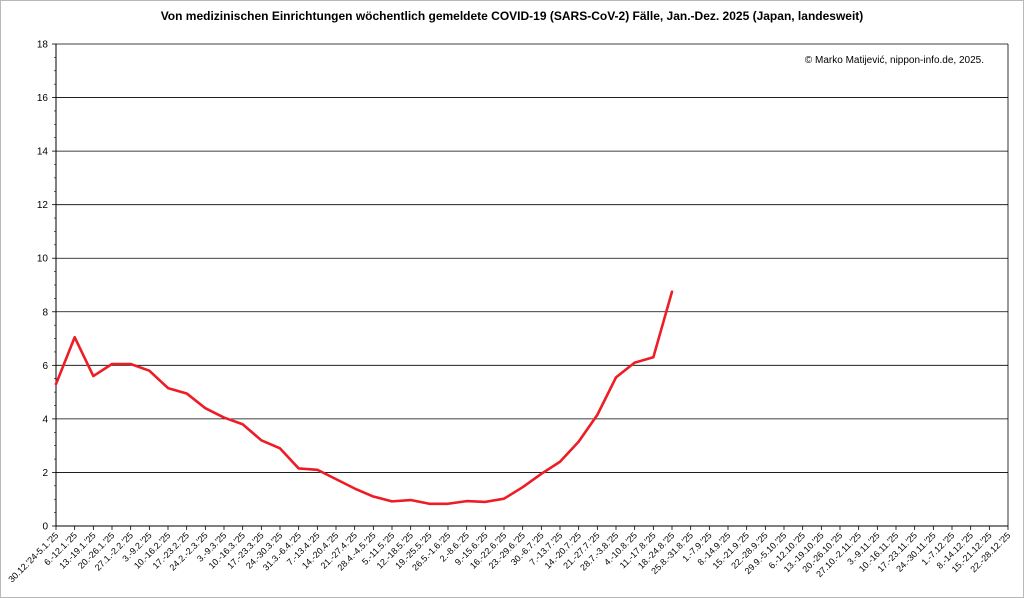  What do you see at coordinates (45, 366) in the screenshot?
I see `y-tick-label: 6` at bounding box center [45, 366].